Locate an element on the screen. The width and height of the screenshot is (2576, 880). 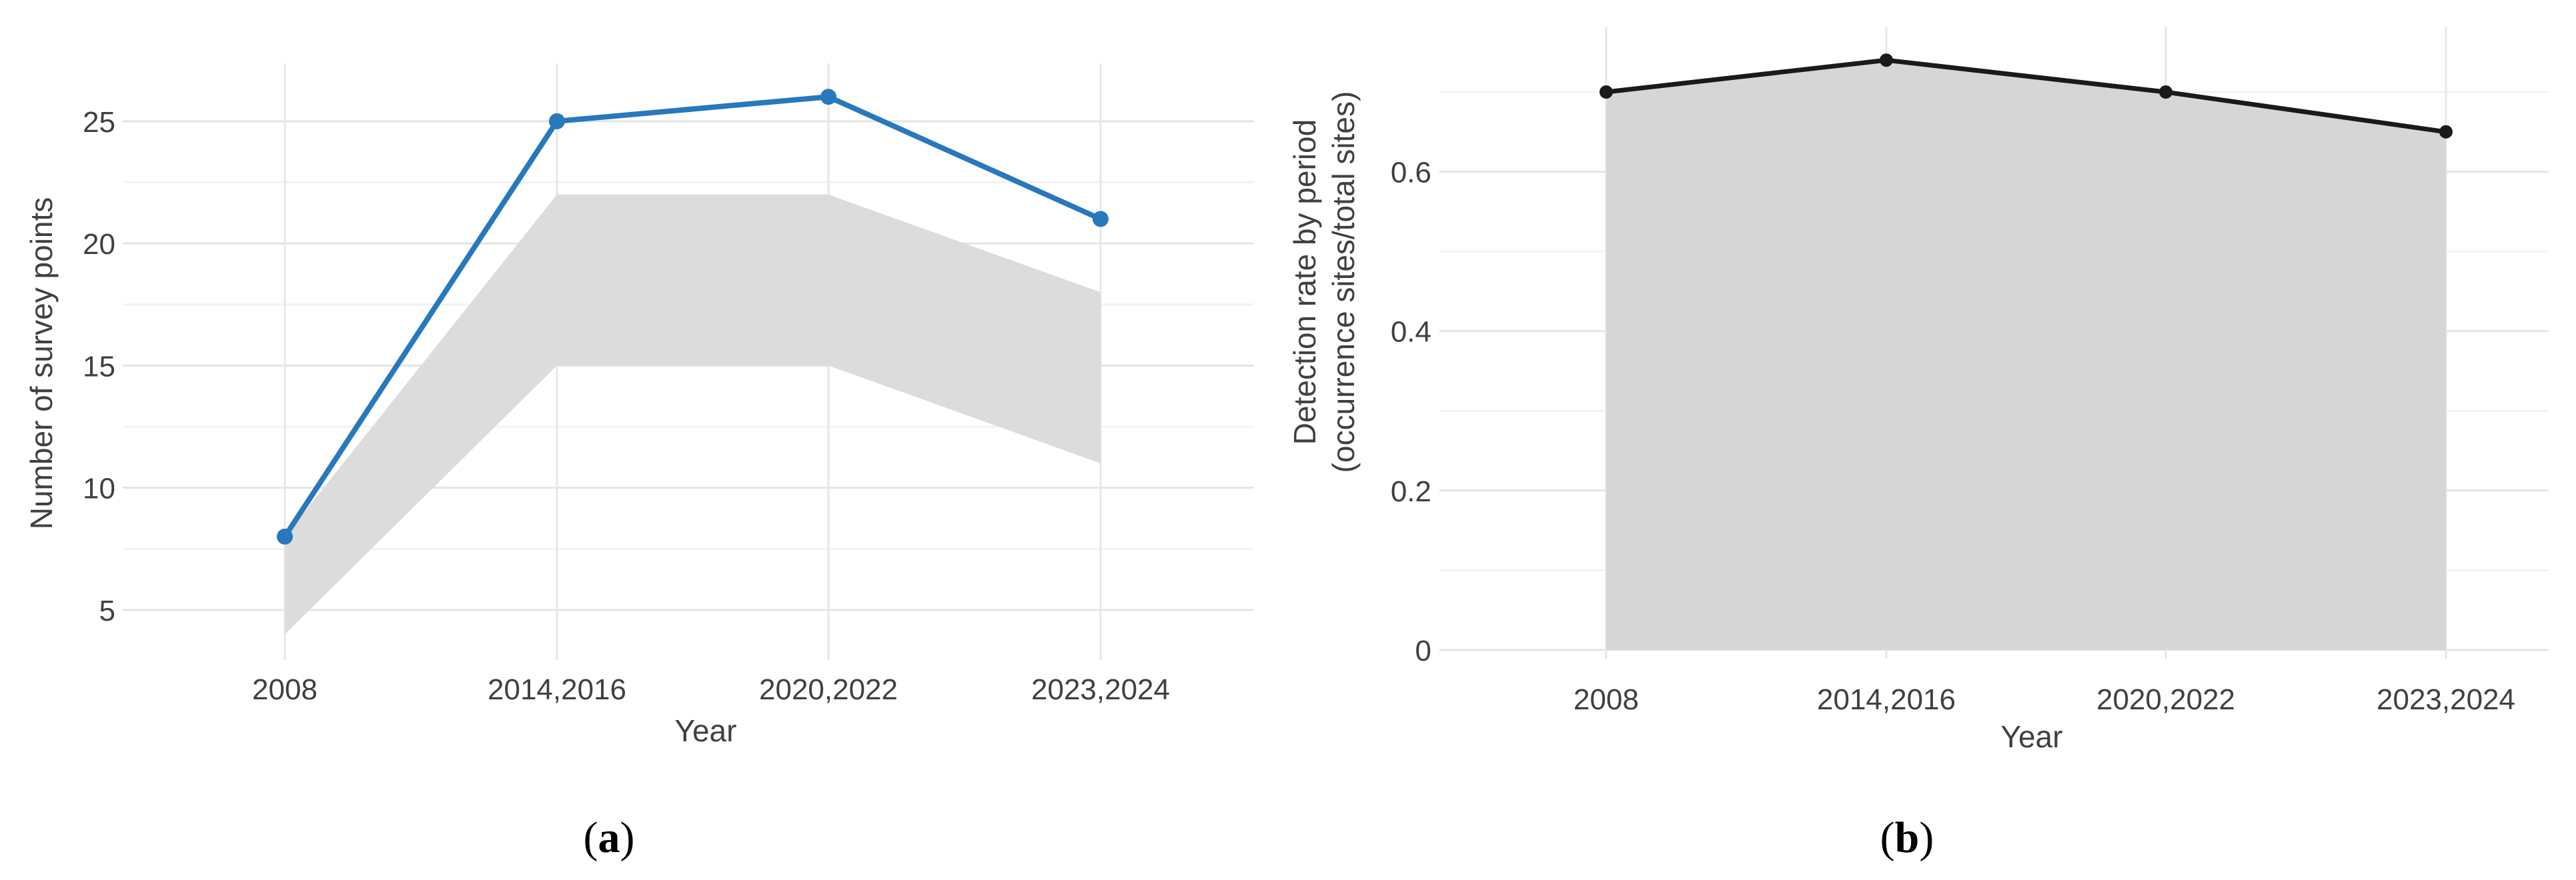
caption-b-letter: b is located at coordinates (1907, 837).